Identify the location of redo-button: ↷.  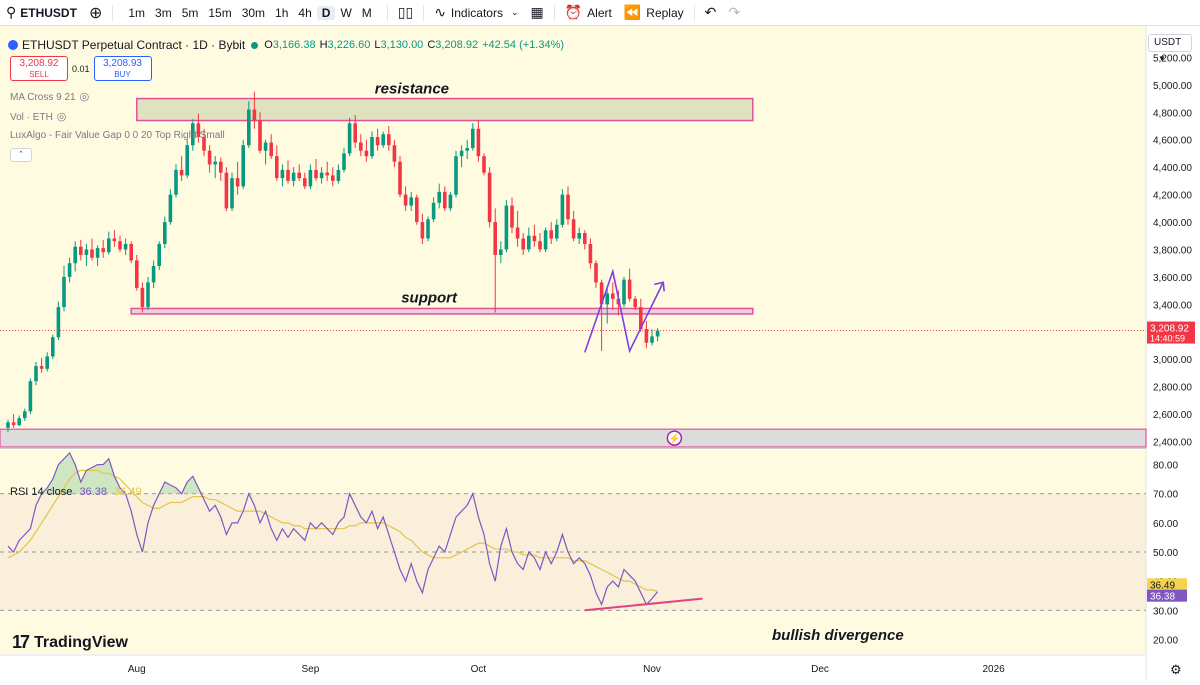
(734, 13).